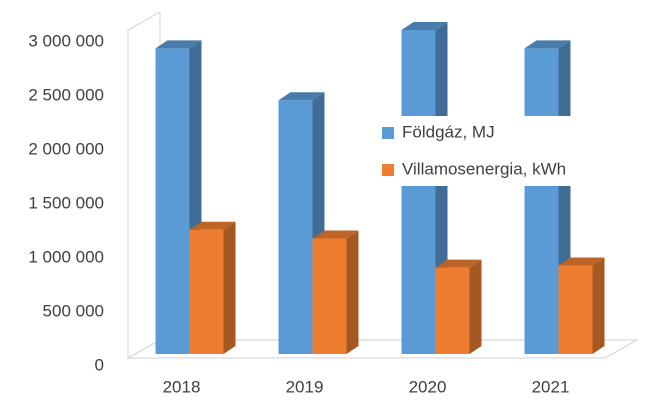  Describe the element at coordinates (73, 310) in the screenshot. I see `y-tick-label: 500 000` at that location.